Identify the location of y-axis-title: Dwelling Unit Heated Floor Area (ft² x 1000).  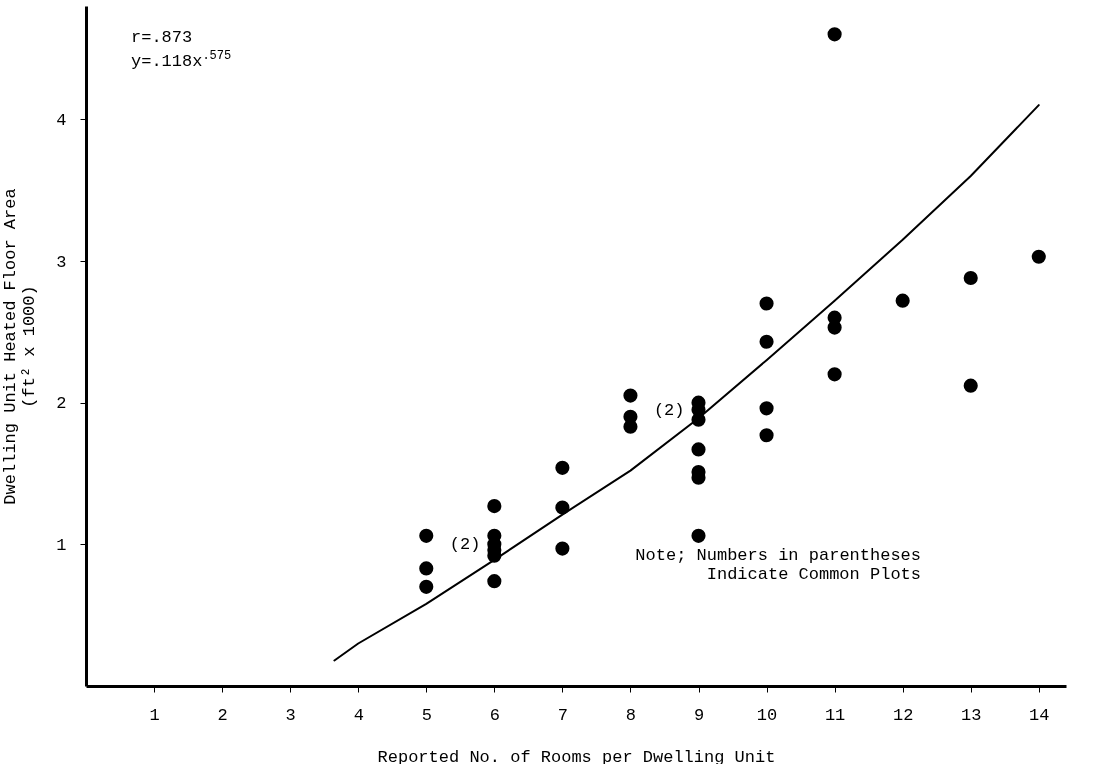
(20, 346).